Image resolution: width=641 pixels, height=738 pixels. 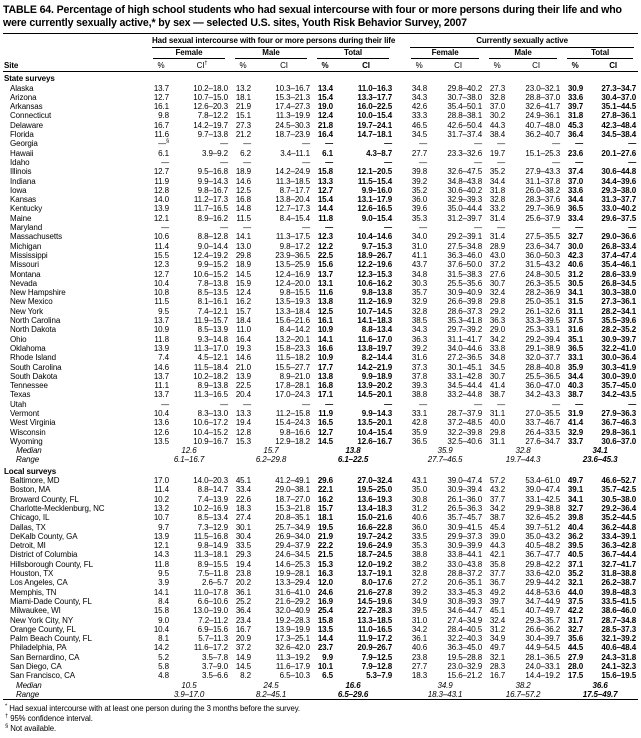 What do you see at coordinates (419, 339) in the screenshot?
I see `value-cell: 36.3` at bounding box center [419, 339].